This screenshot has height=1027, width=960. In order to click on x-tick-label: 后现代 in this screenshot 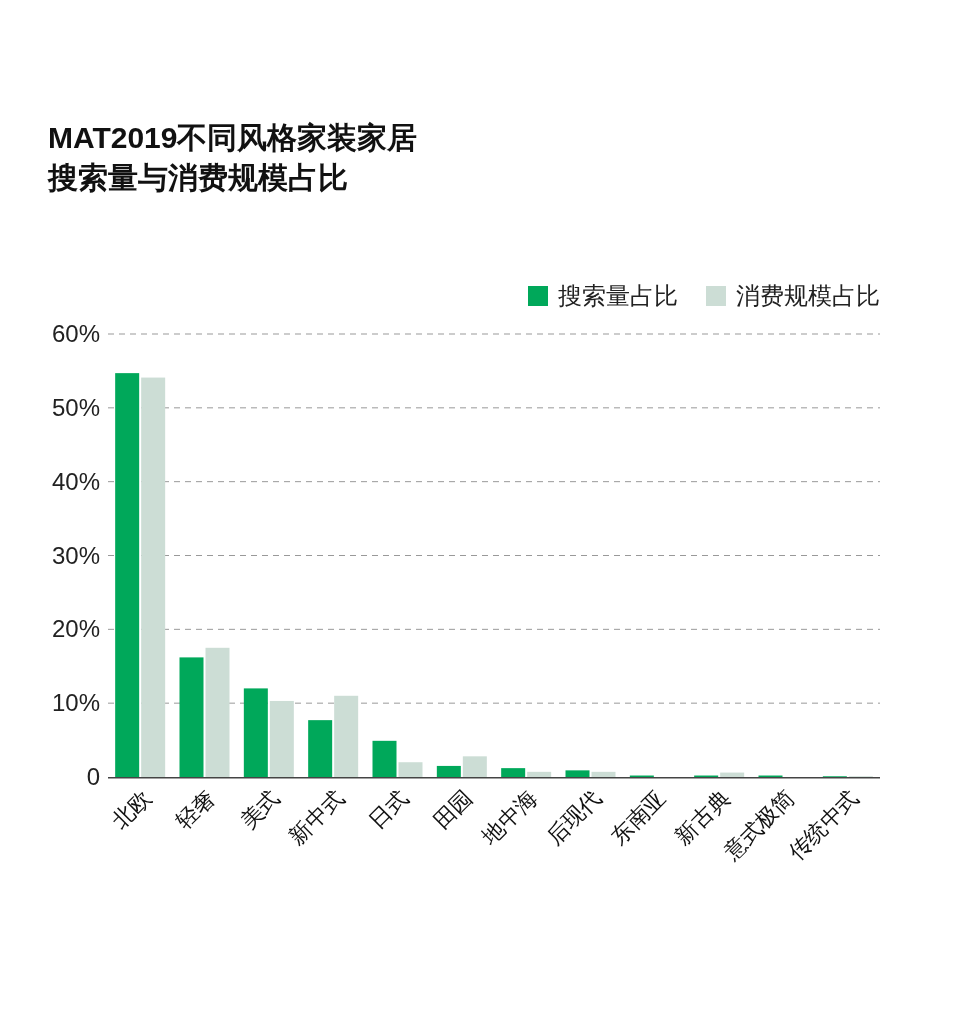, I will do `click(574, 817)`.